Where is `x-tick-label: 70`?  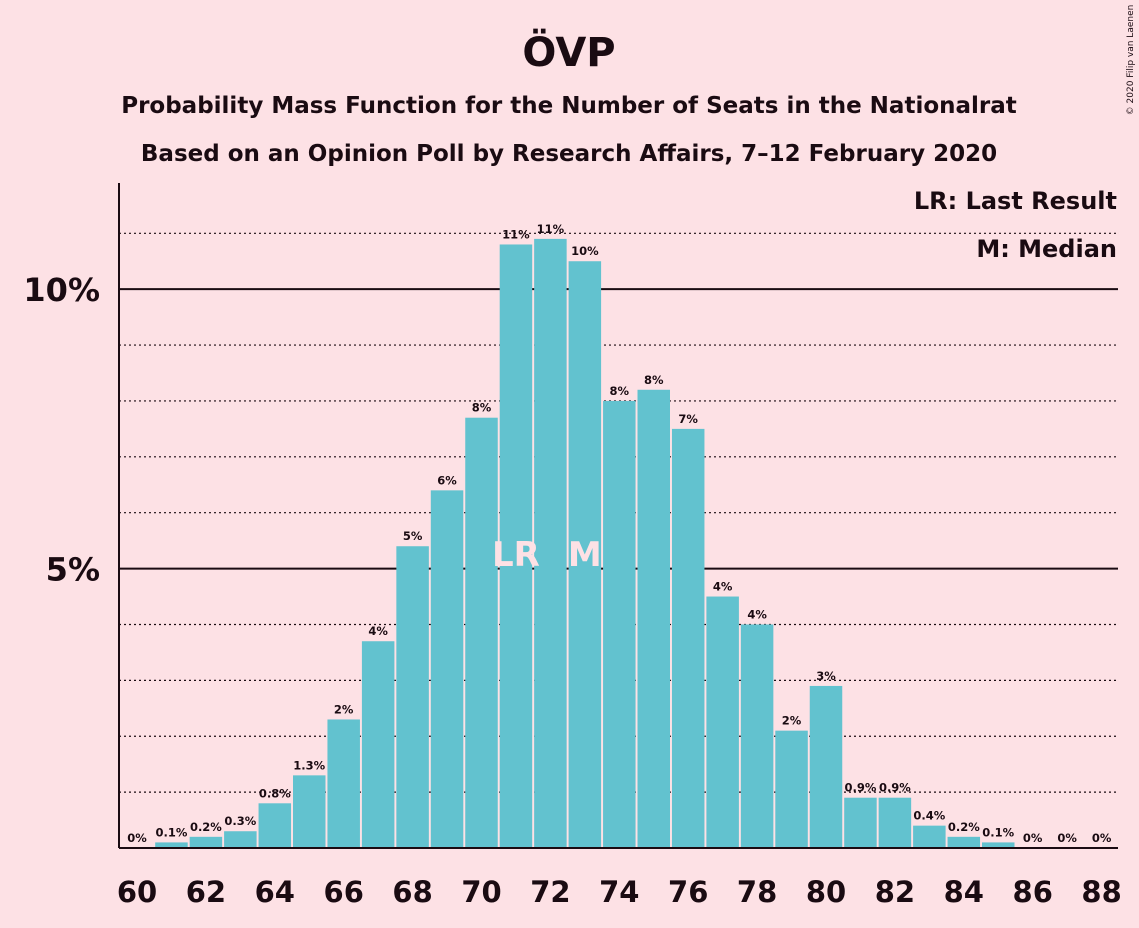 x-tick-label: 70 is located at coordinates (481, 892).